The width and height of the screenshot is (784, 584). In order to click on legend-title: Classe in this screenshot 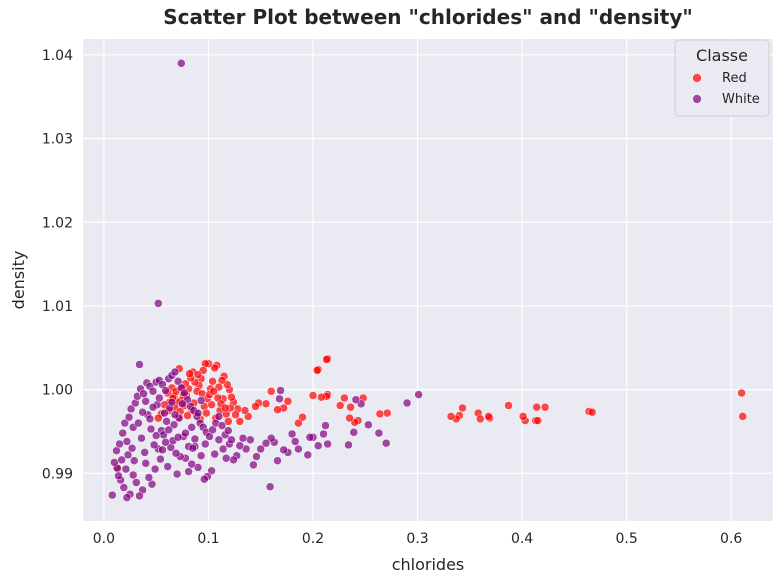, I will do `click(722, 55)`.